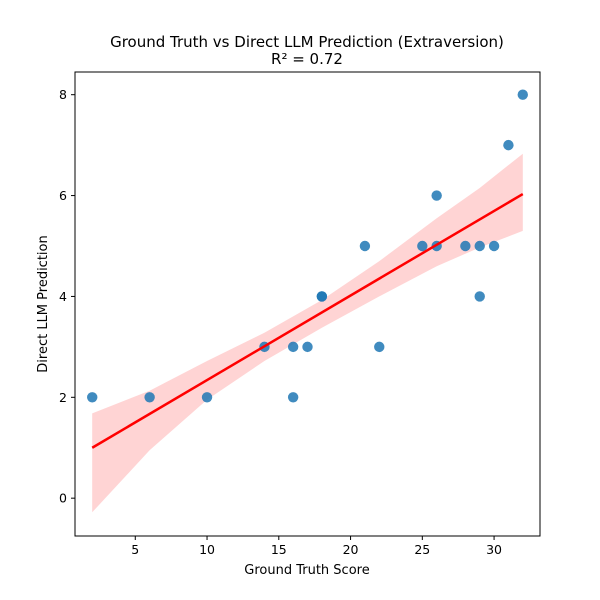  Describe the element at coordinates (63, 296) in the screenshot. I see `y-tick-label: 4` at that location.